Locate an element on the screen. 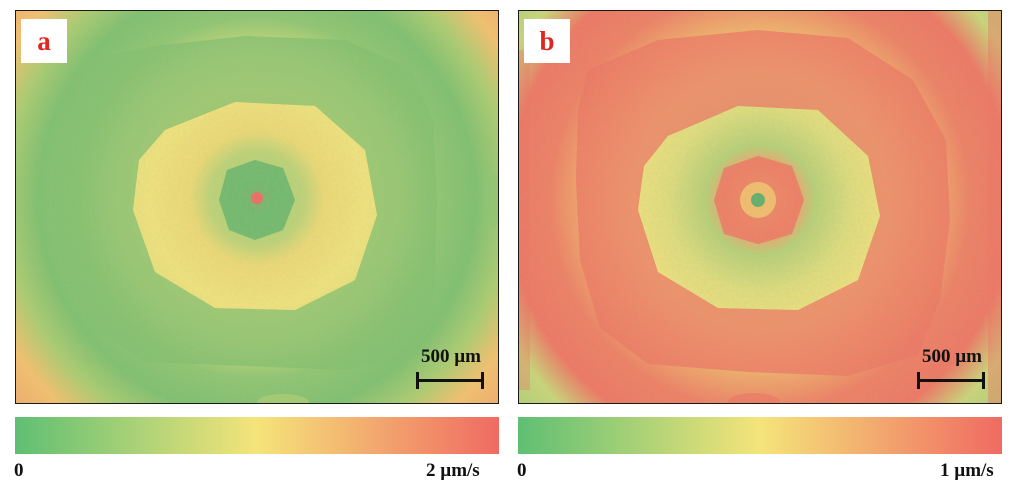  panel-label-box-b: b is located at coordinates (547, 41).